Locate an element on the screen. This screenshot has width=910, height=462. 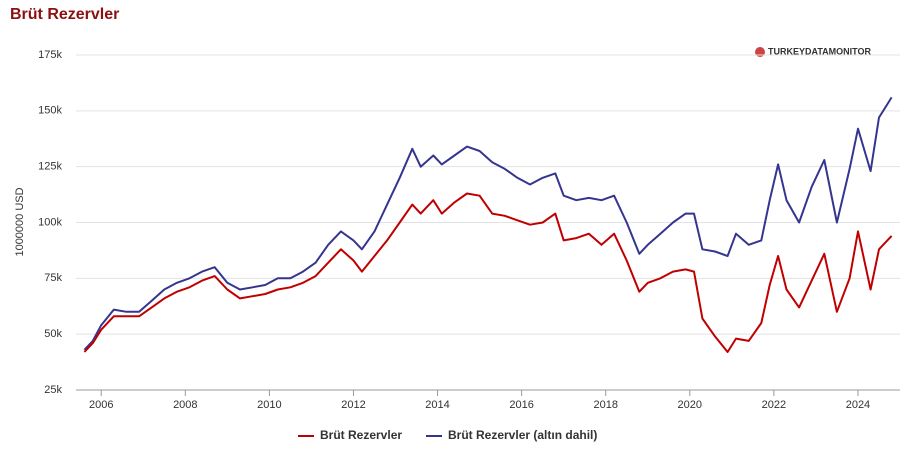
y-tick-label: 175k is located at coordinates (50, 55).